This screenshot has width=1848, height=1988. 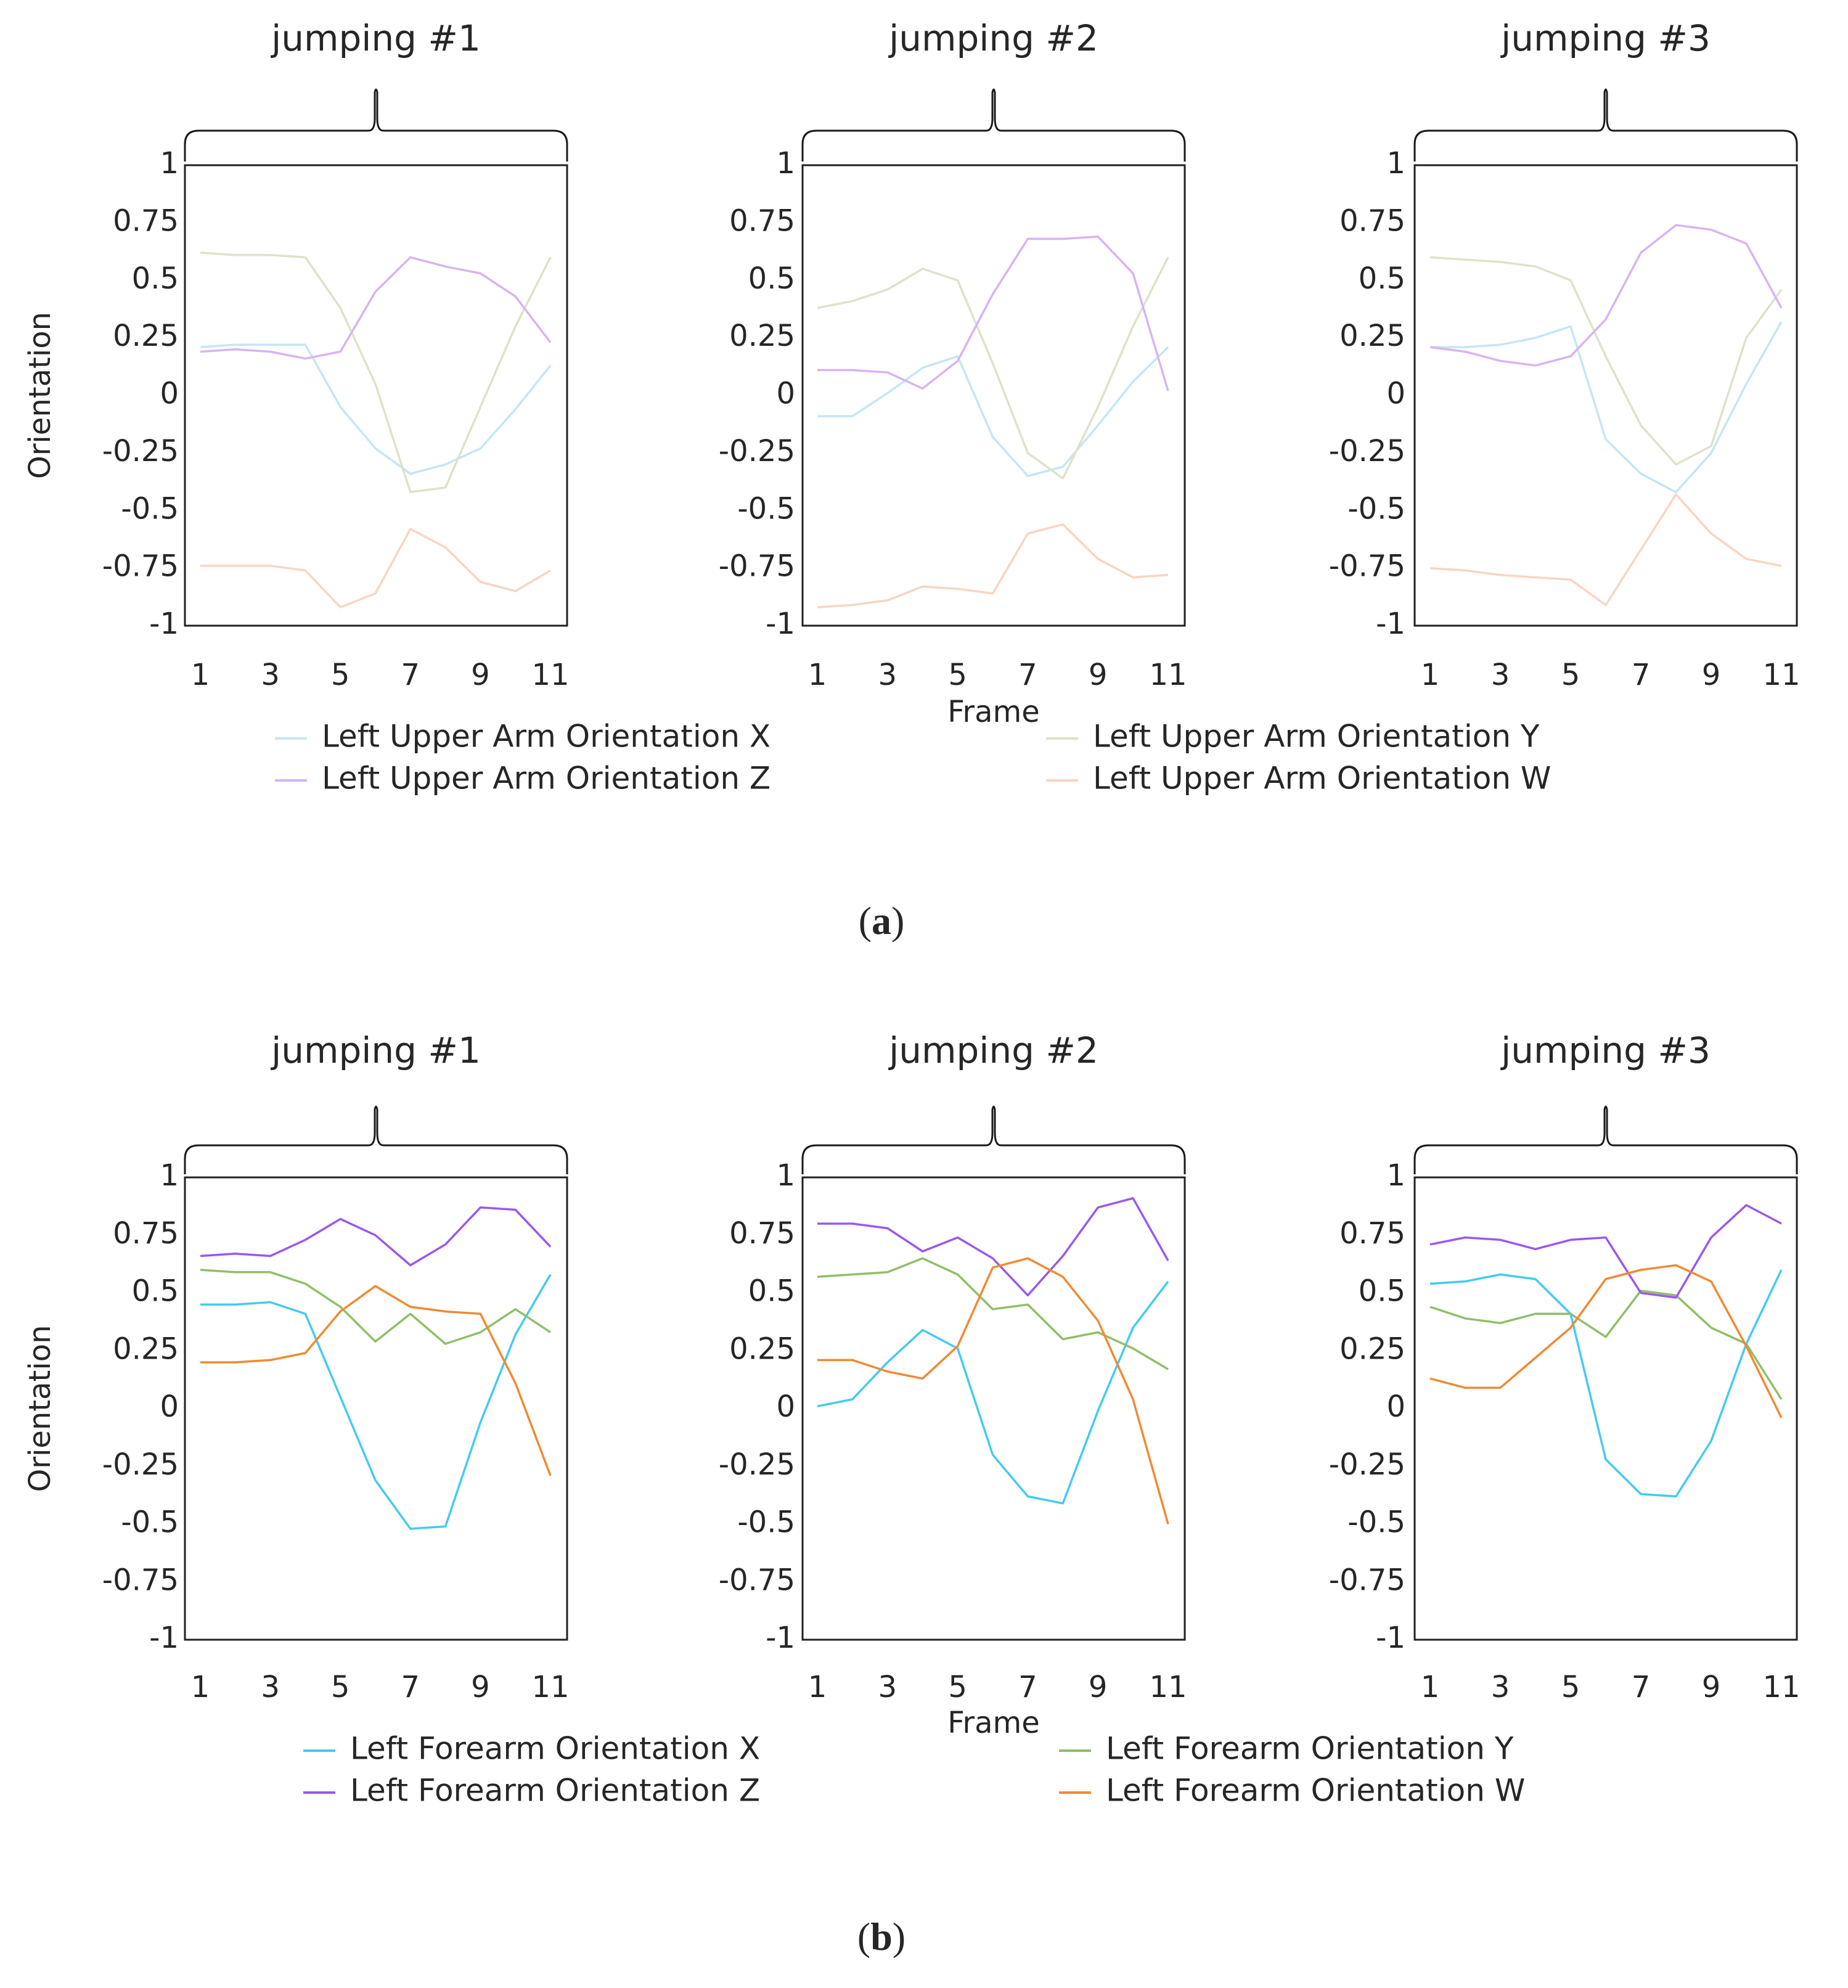 What do you see at coordinates (1605, 1251) in the screenshot?
I see `series-line-left-forearm-orientation-z` at bounding box center [1605, 1251].